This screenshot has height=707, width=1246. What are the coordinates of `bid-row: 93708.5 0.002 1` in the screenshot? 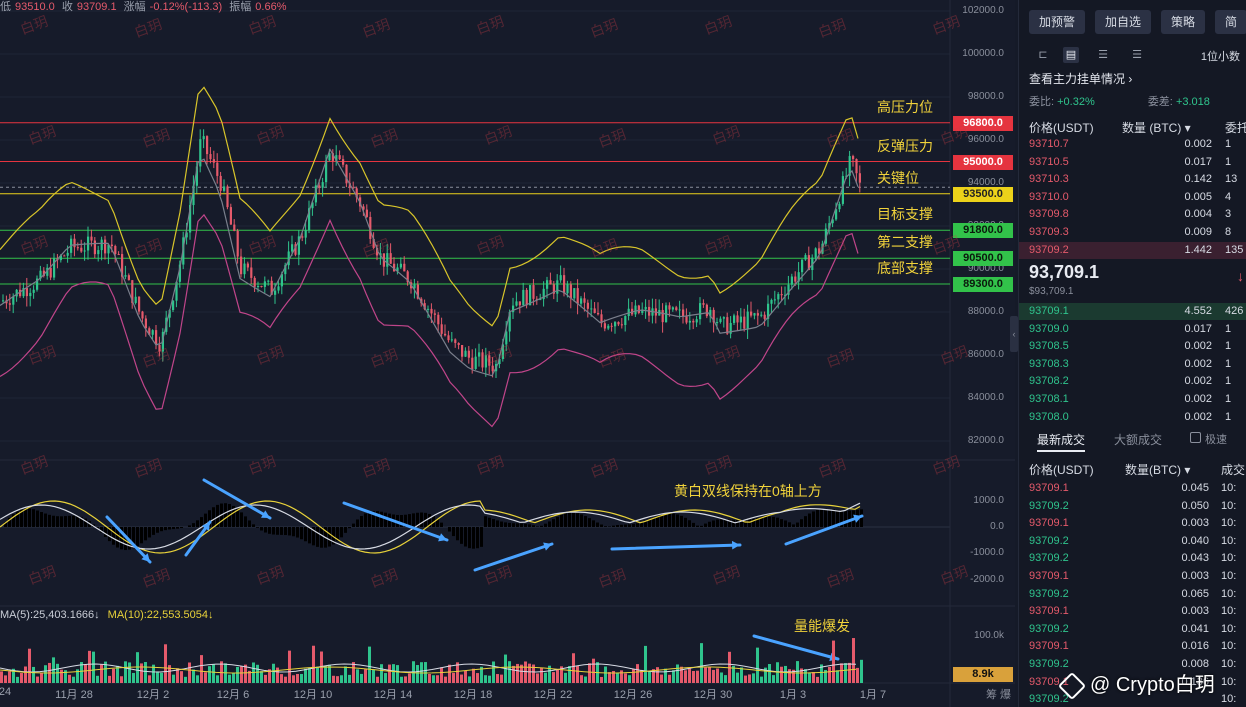 It's located at (1132, 346).